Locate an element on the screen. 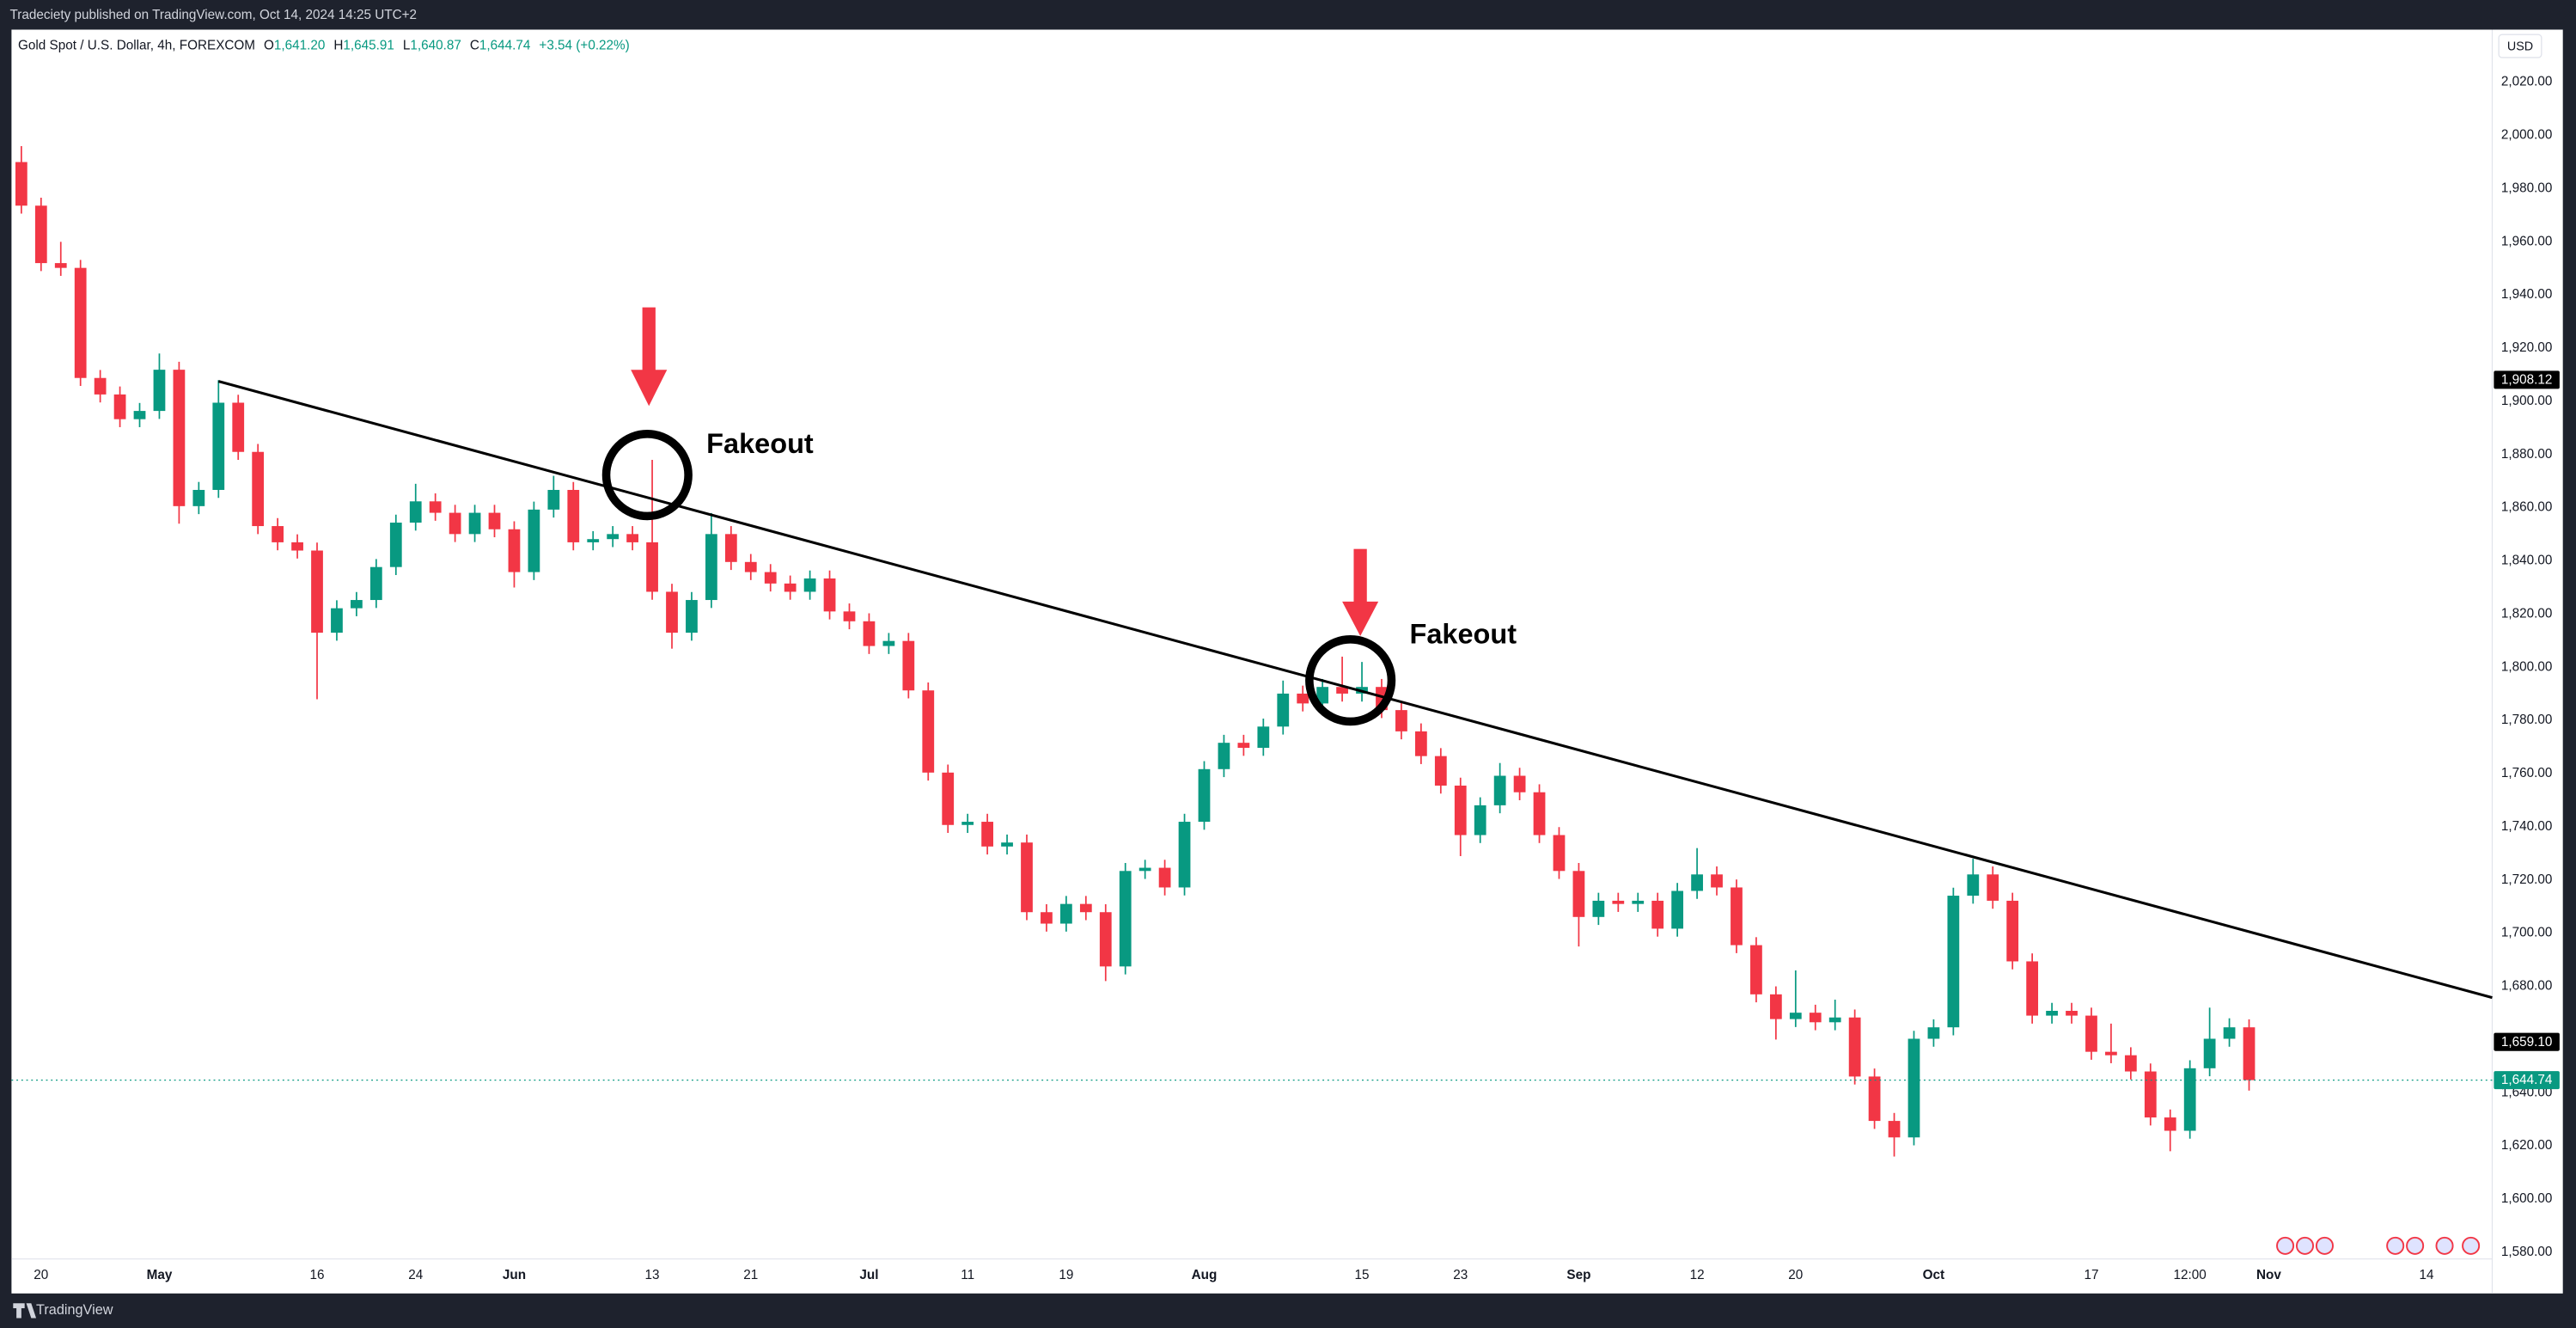  y-tick-label: 1,680.00 is located at coordinates (2526, 986).